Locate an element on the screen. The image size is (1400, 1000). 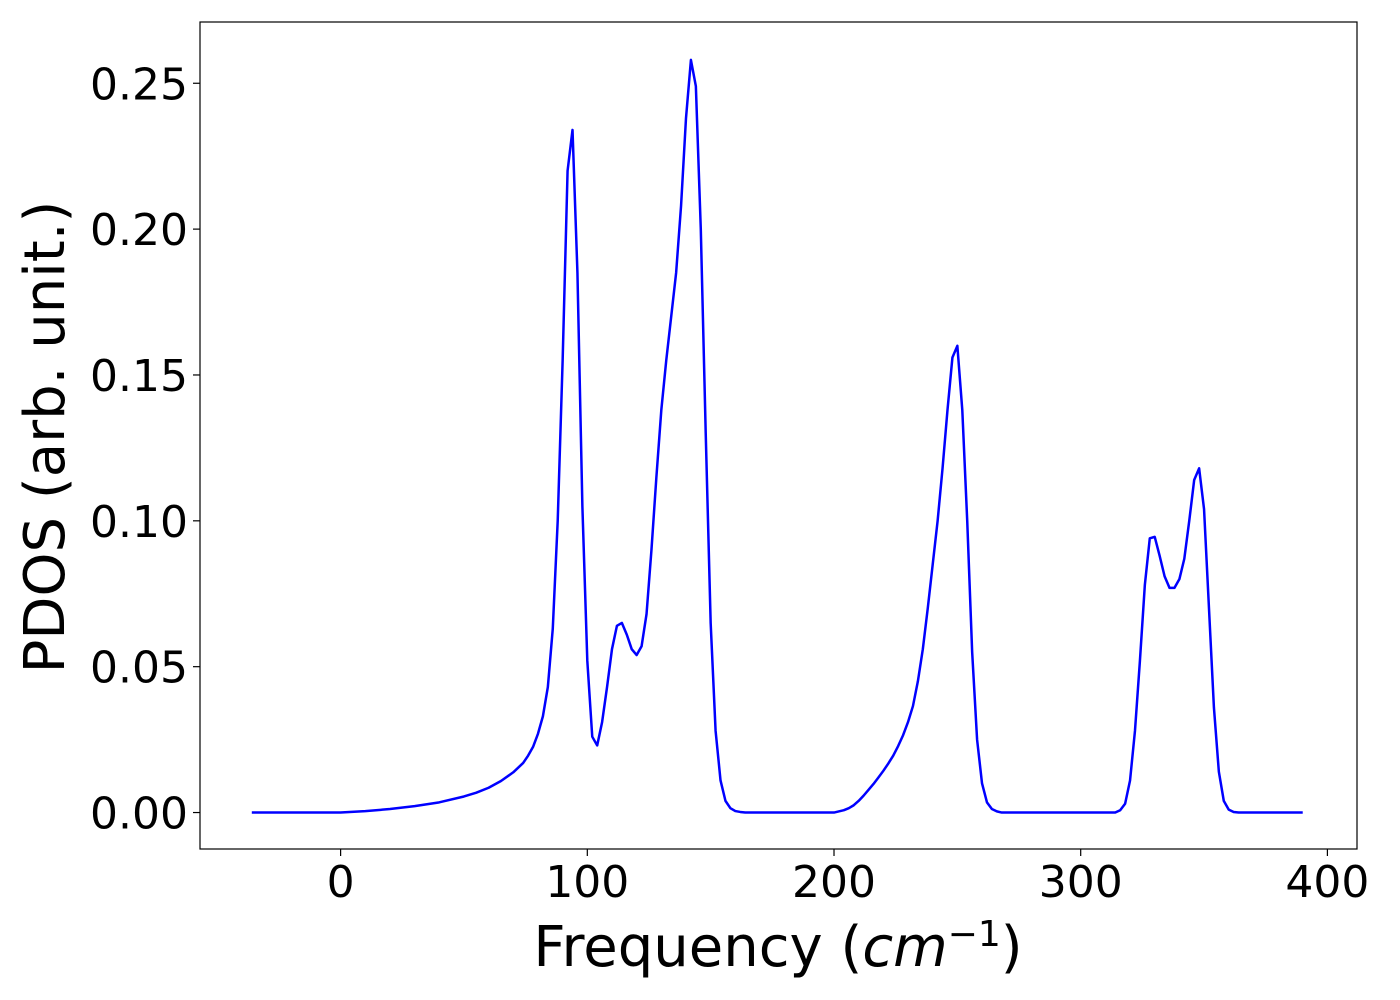
x-axis-ticks: 0 100 200 300 400 is located at coordinates (848, 878).